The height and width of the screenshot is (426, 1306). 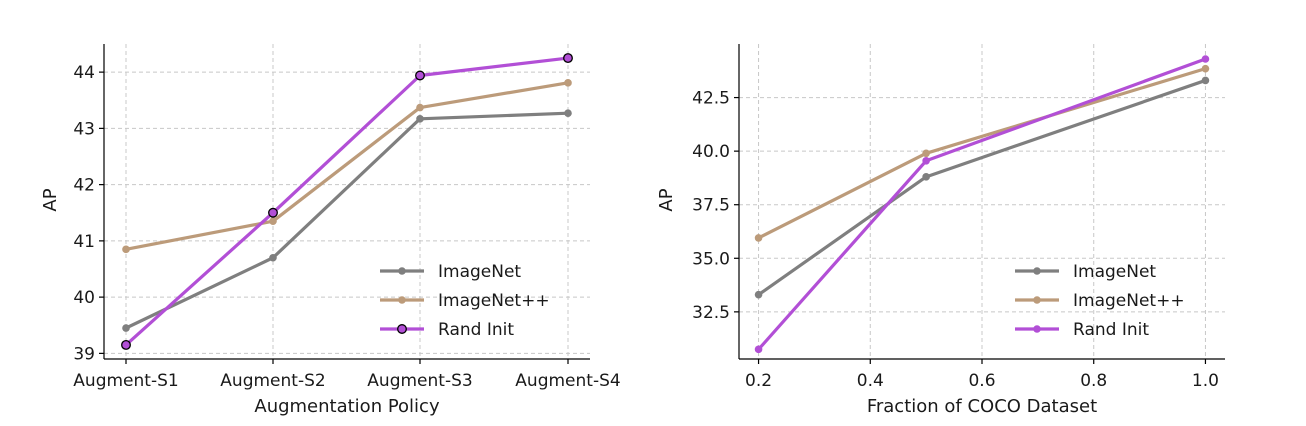 What do you see at coordinates (1205, 381) in the screenshot?
I see `right-x-tick-label: 1.0` at bounding box center [1205, 381].